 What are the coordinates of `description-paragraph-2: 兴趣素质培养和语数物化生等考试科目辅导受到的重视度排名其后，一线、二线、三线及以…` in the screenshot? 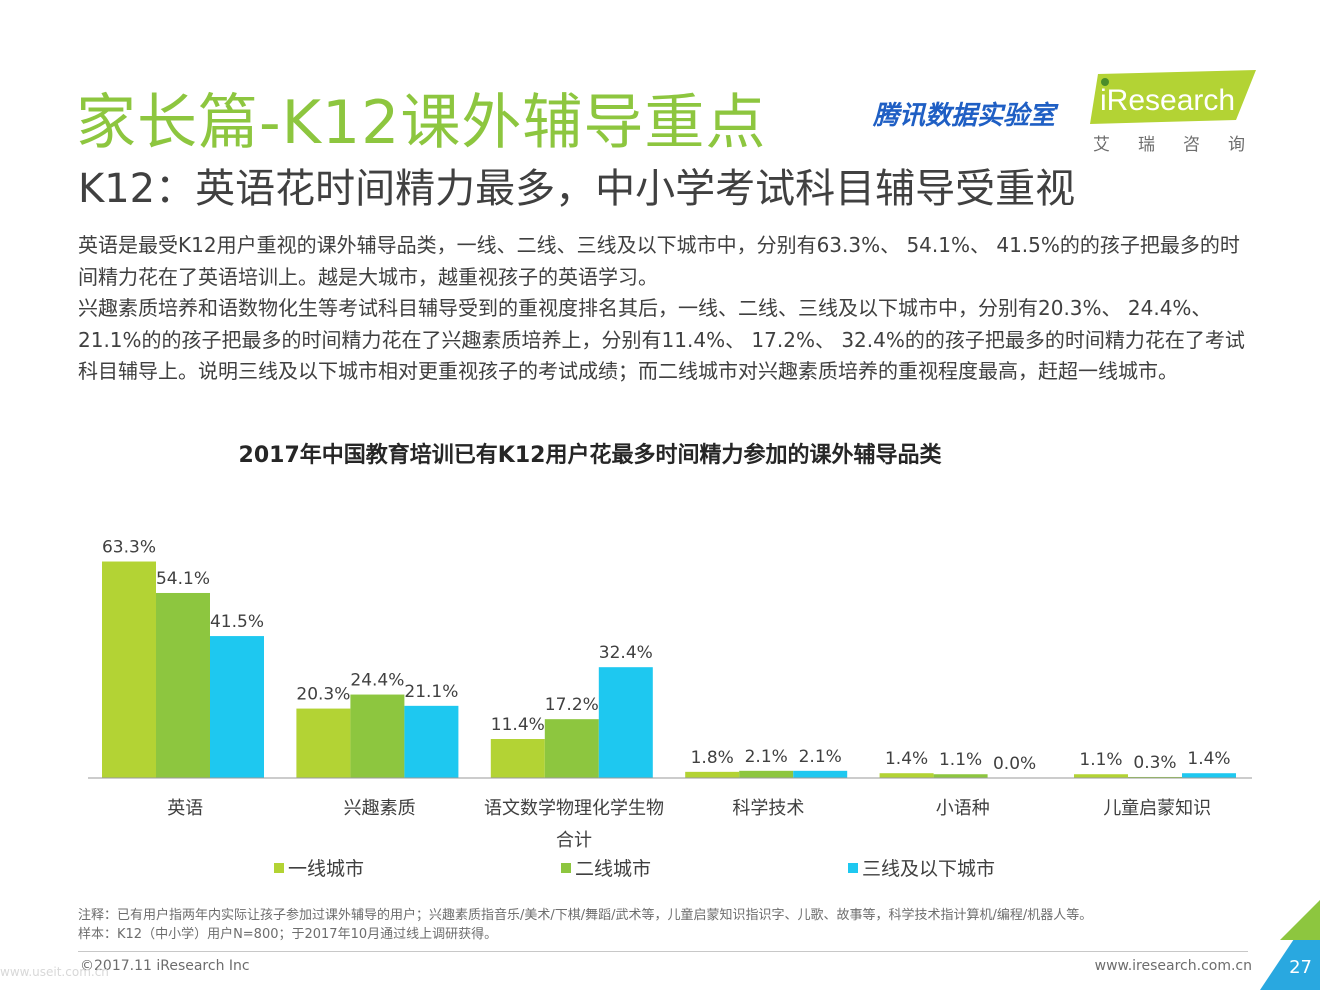 It's located at (661, 339).